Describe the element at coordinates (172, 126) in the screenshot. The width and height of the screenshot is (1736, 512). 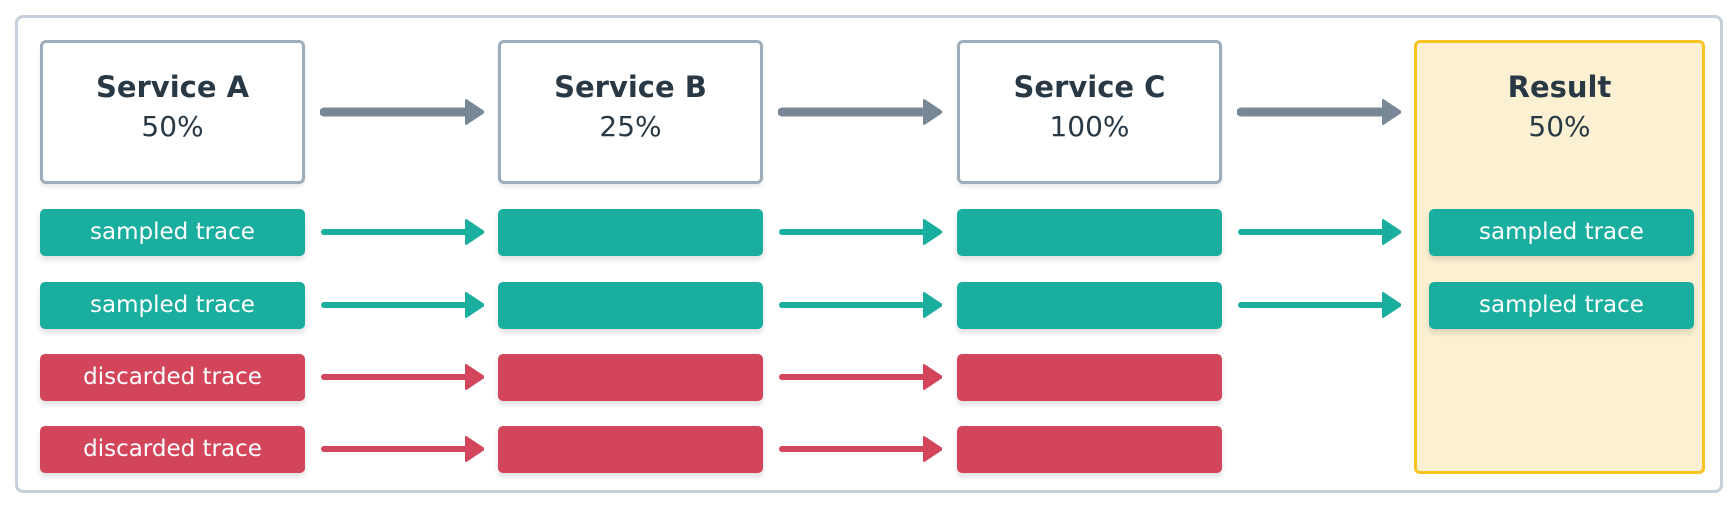
I see `service-rate: 50%` at that location.